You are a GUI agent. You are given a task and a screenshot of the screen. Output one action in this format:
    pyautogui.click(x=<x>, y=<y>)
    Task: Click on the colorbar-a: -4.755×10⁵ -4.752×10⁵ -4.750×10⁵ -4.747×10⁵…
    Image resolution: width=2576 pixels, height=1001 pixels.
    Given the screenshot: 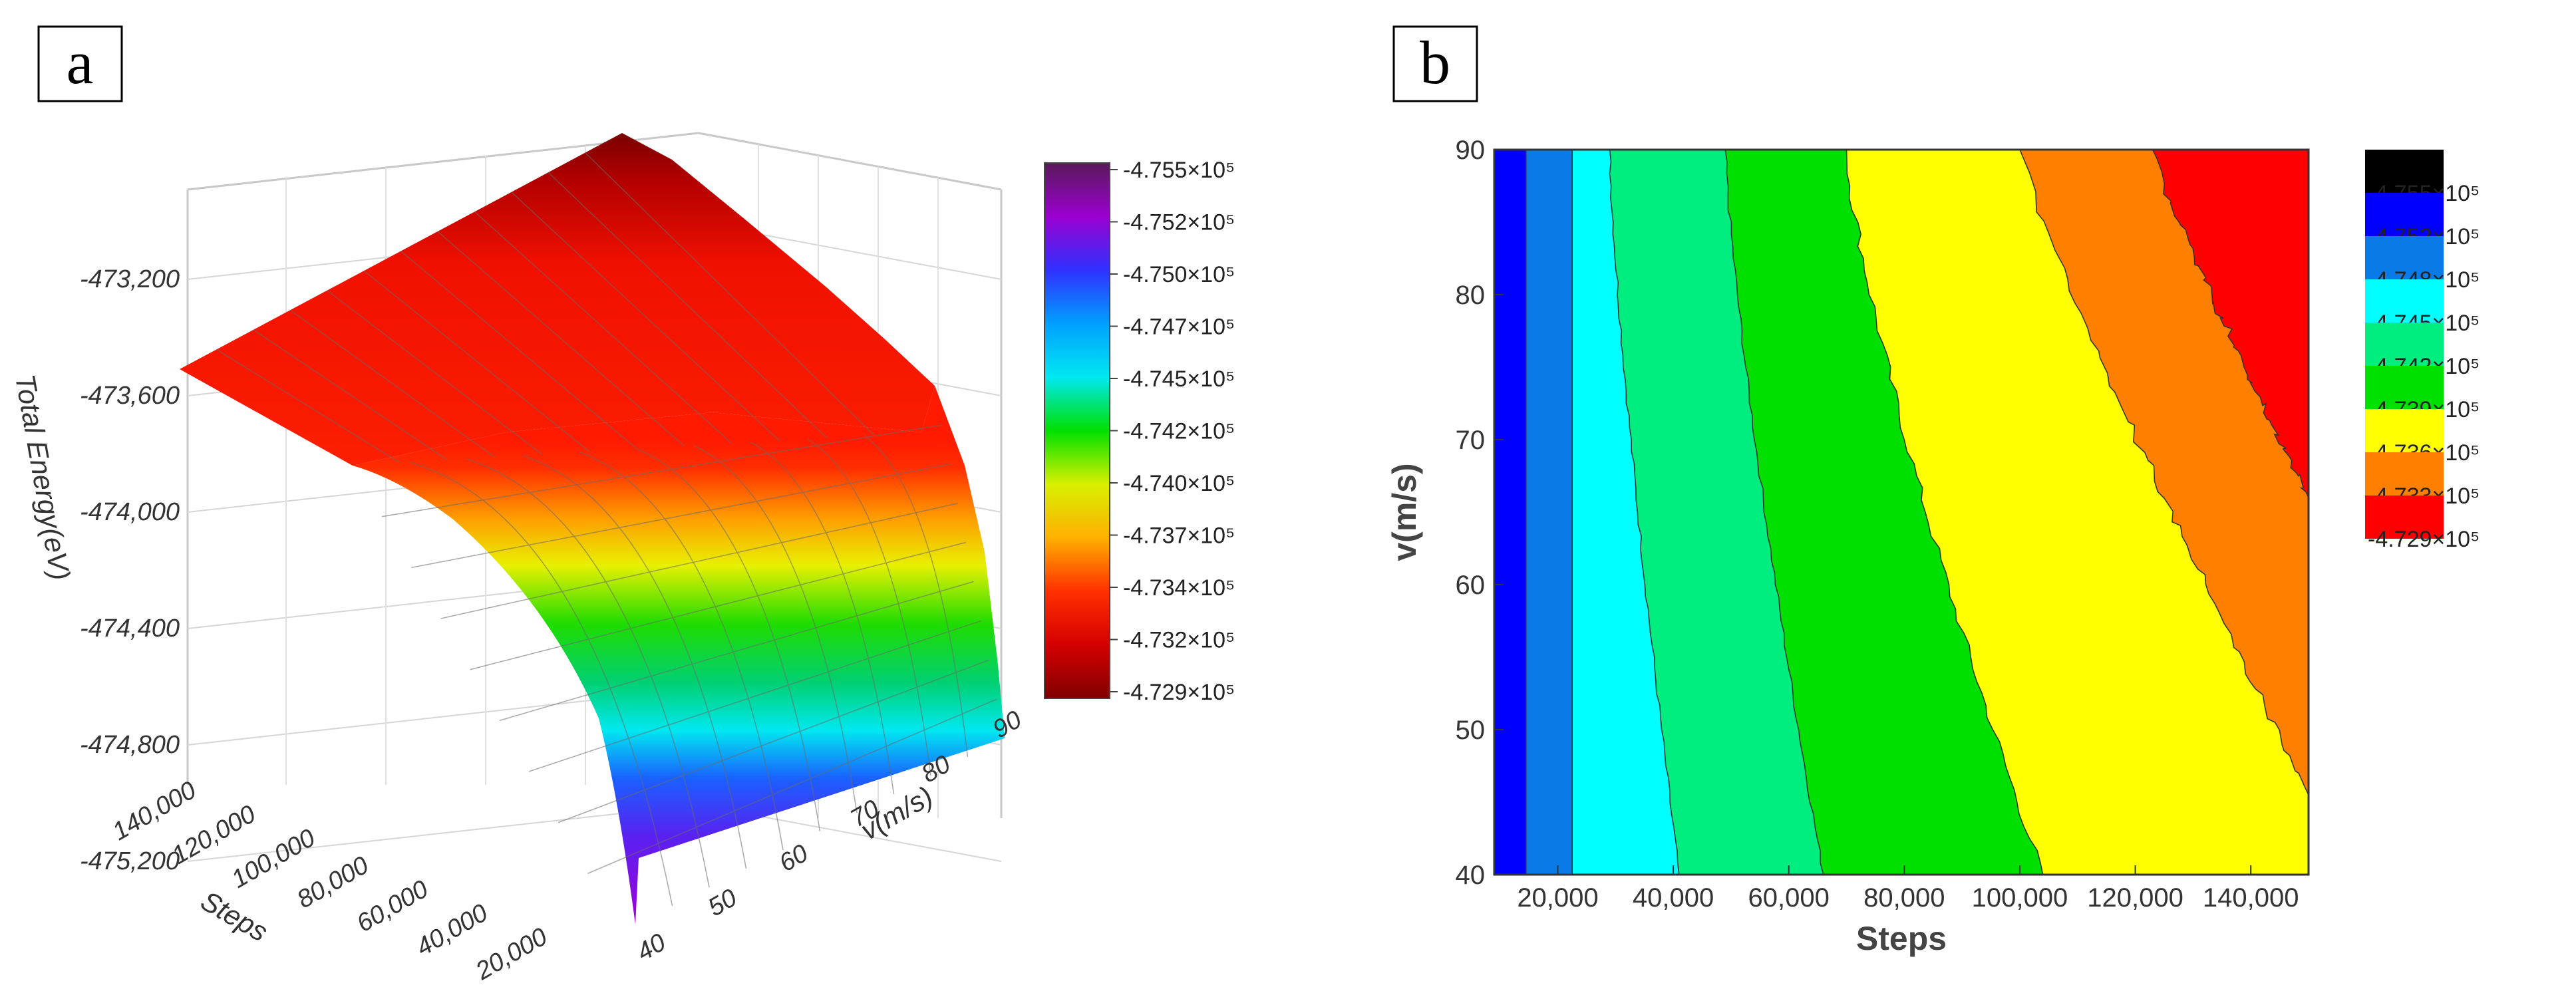 What is the action you would take?
    pyautogui.click(x=1139, y=431)
    